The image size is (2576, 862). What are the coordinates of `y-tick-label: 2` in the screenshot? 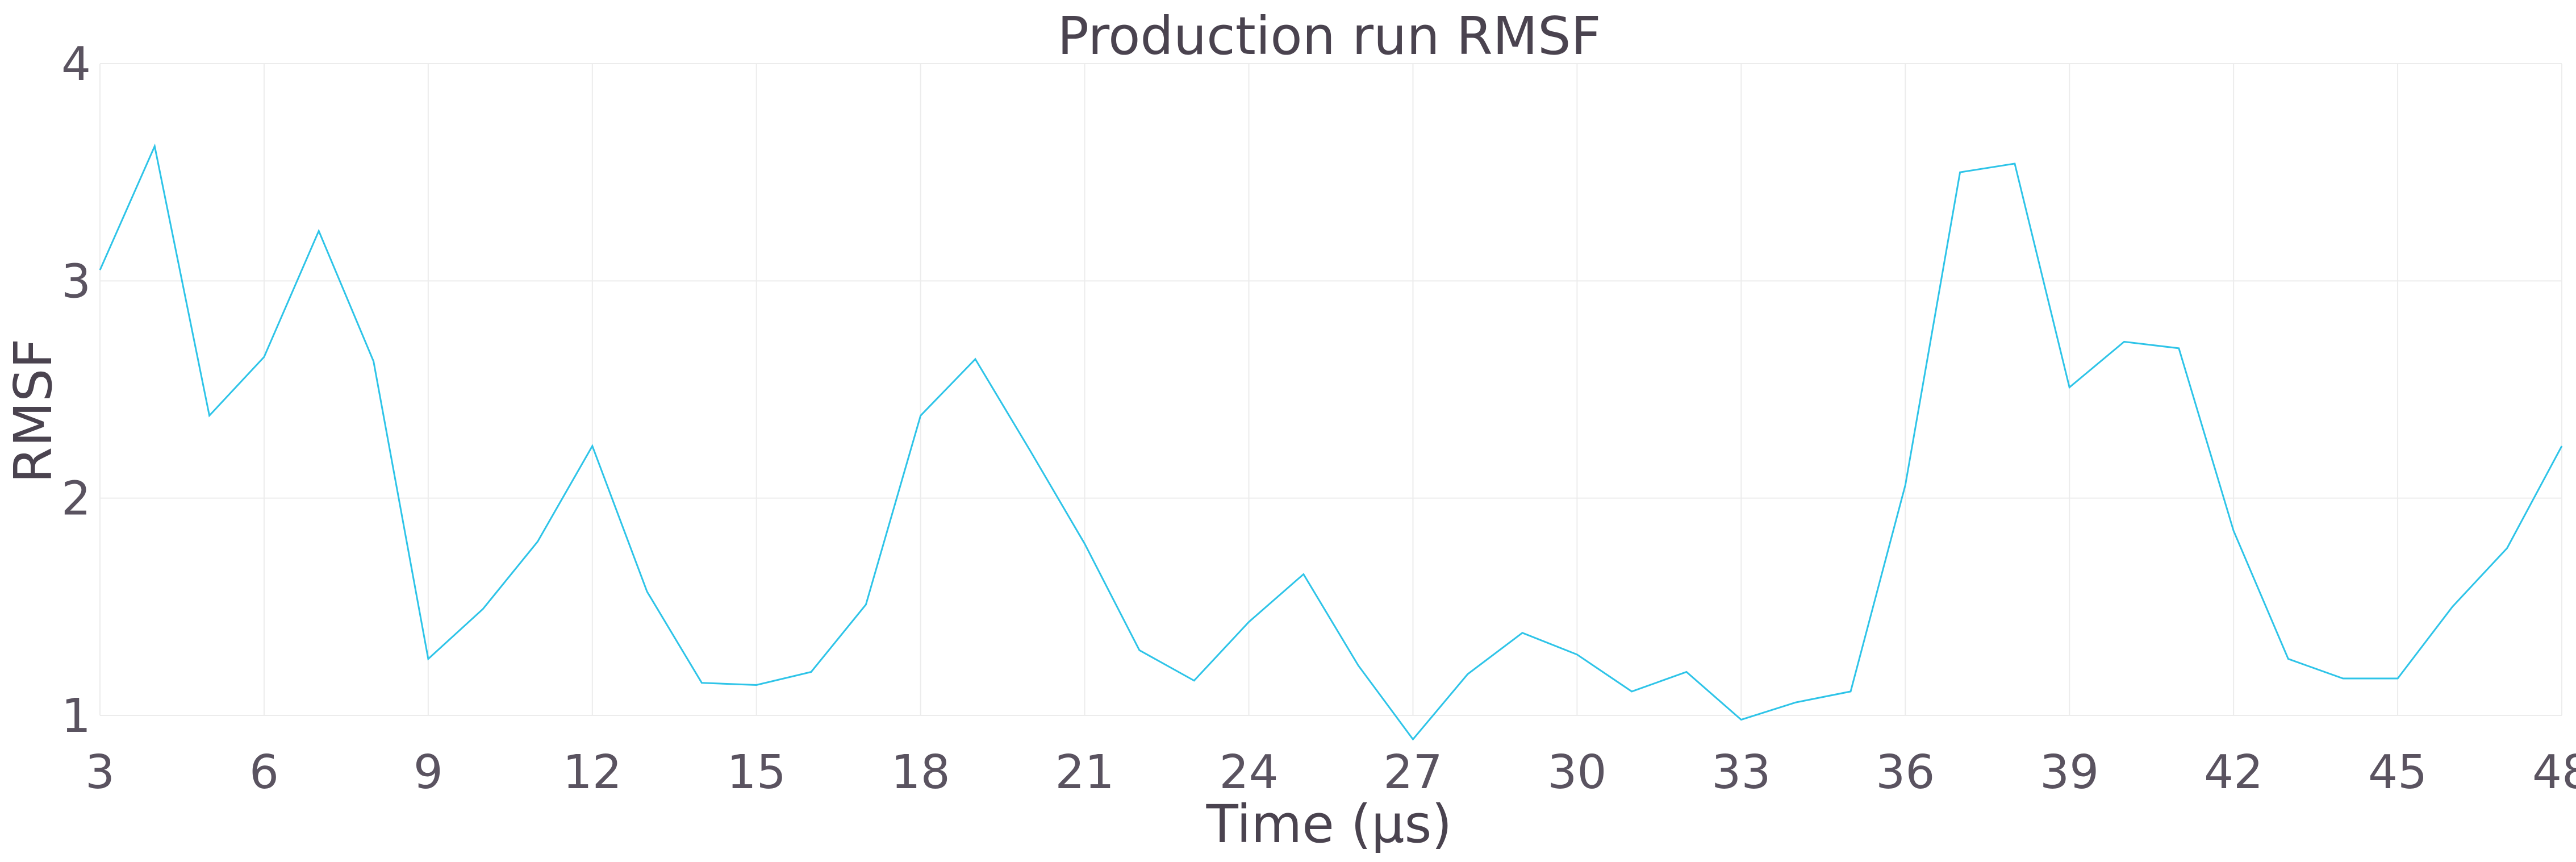 It's located at (76, 499).